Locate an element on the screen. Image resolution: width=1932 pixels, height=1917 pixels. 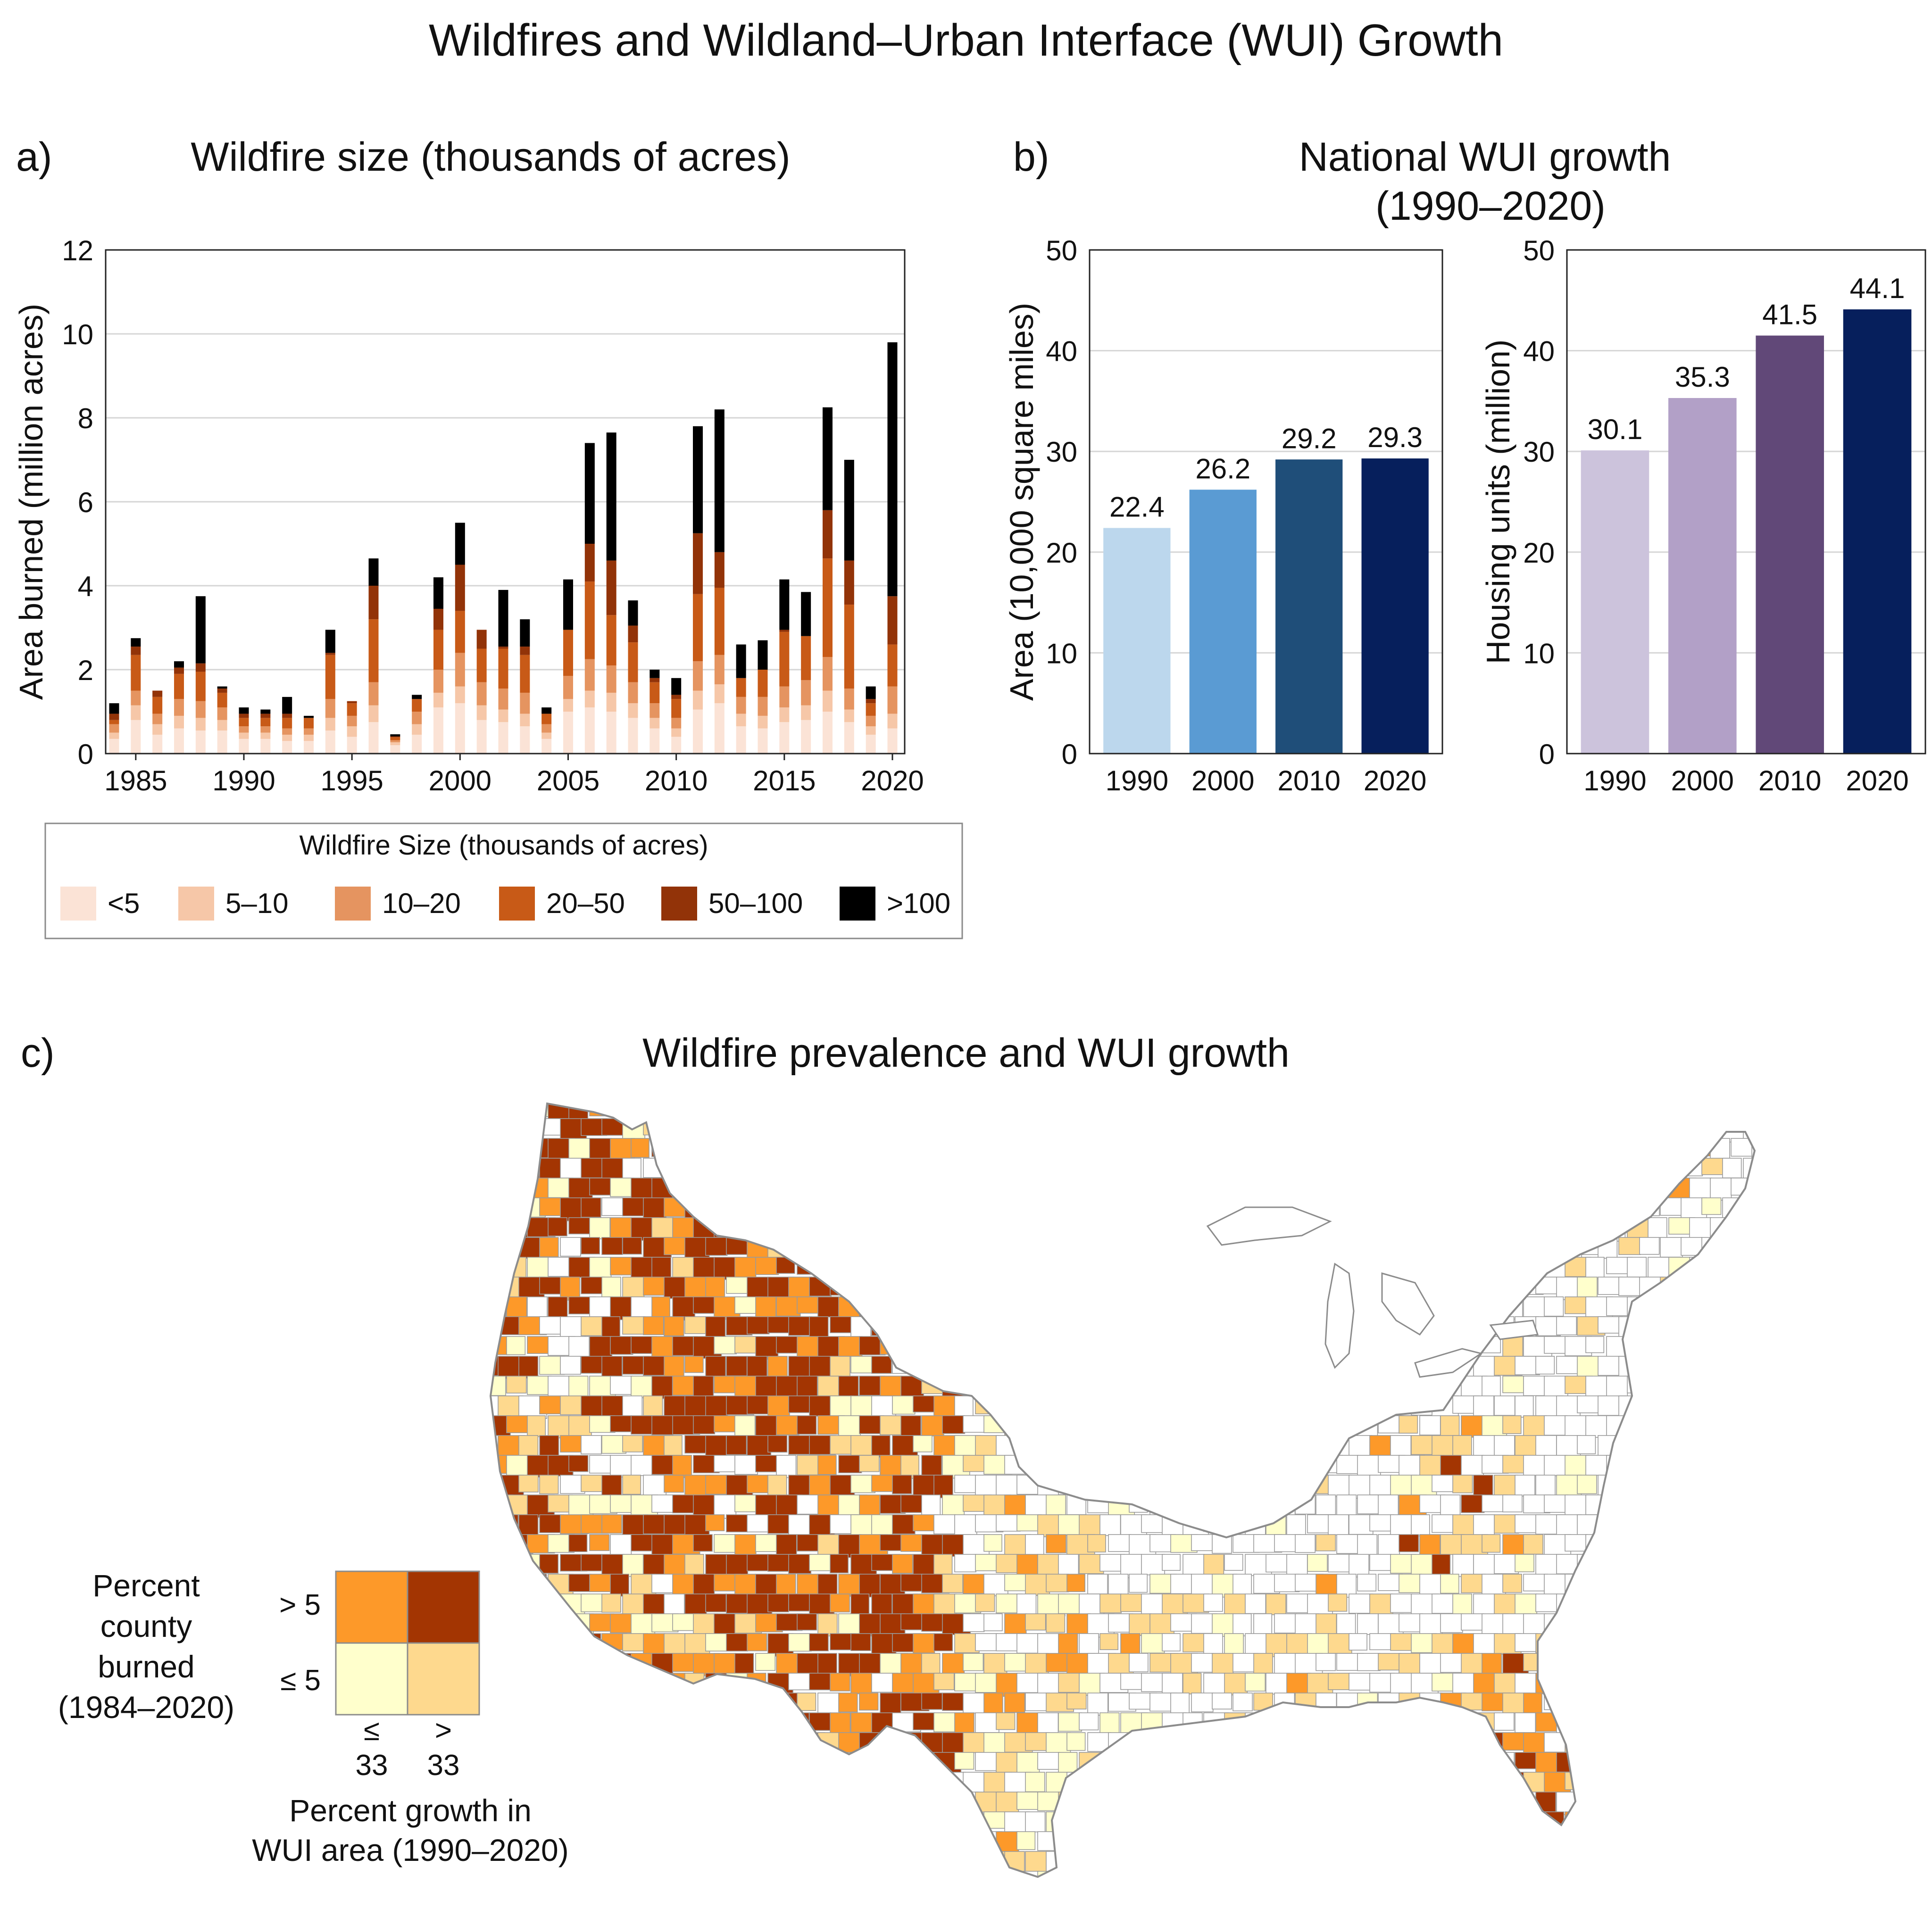
text-line: burned is located at coordinates (146, 1666).